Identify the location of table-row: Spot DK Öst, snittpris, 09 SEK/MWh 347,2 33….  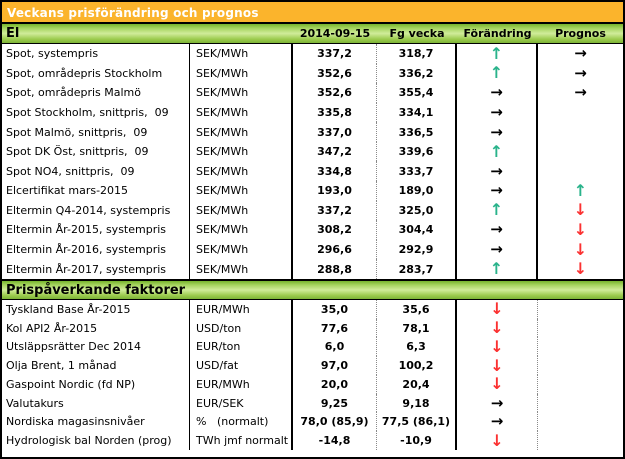
(312, 151).